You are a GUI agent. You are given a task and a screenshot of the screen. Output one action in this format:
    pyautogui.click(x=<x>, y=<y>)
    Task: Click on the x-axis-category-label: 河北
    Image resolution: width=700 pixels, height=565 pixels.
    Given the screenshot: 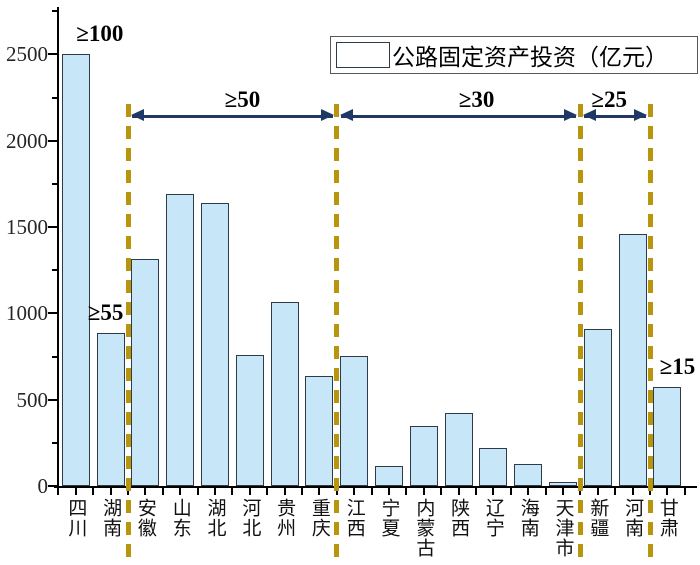 What is the action you would take?
    pyautogui.click(x=250, y=518)
    